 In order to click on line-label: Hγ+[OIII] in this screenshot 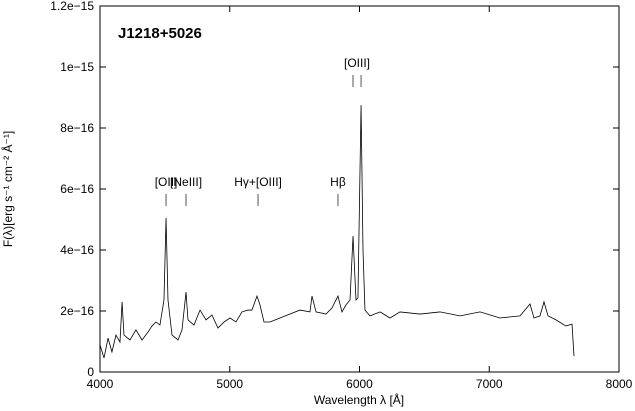, I will do `click(258, 182)`.